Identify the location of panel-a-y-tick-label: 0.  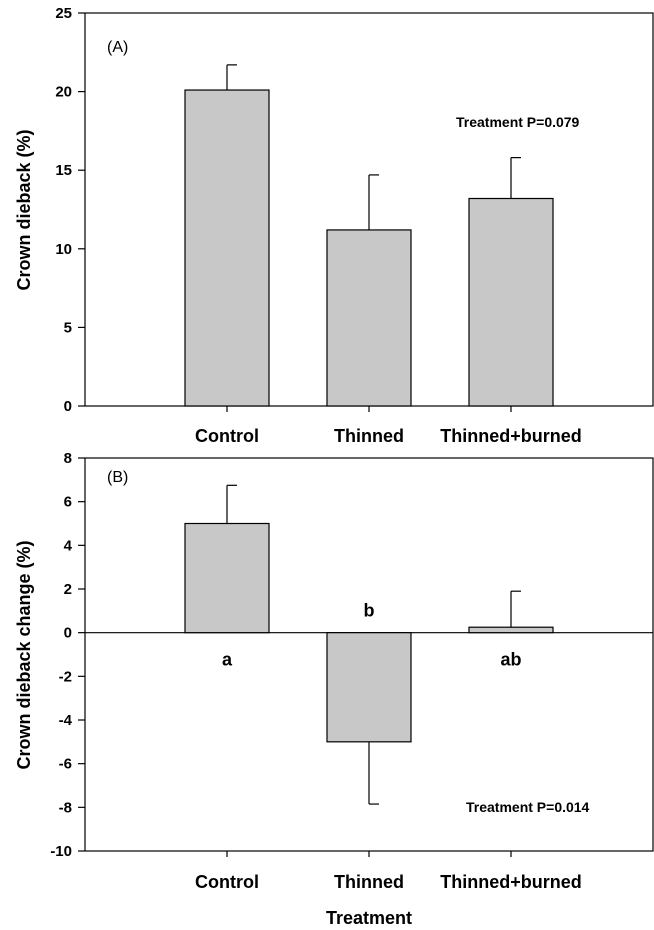
(68, 406).